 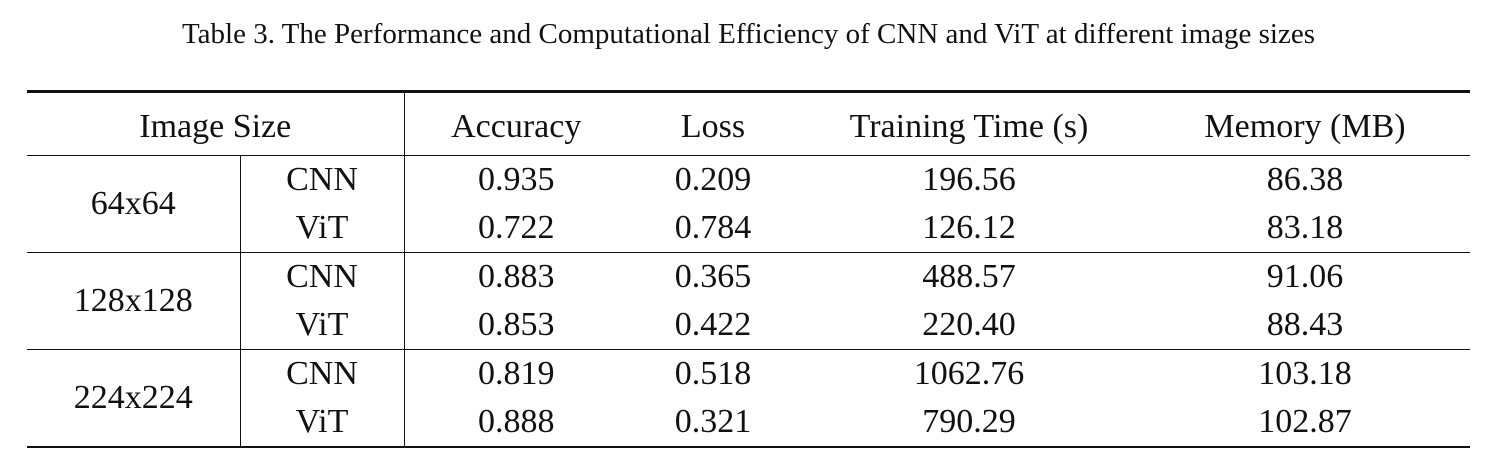 What do you see at coordinates (1305, 421) in the screenshot?
I see `memory-cell: 102.87` at bounding box center [1305, 421].